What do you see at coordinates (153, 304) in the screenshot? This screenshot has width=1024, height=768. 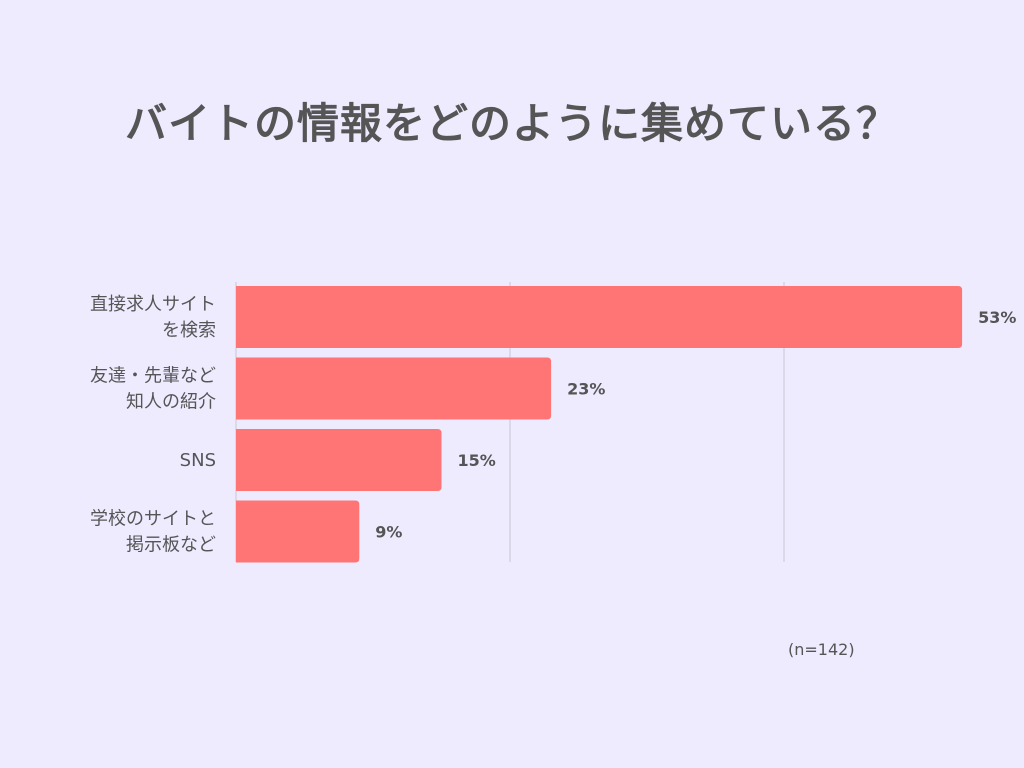 I see `category-label: 直接求人サイト` at bounding box center [153, 304].